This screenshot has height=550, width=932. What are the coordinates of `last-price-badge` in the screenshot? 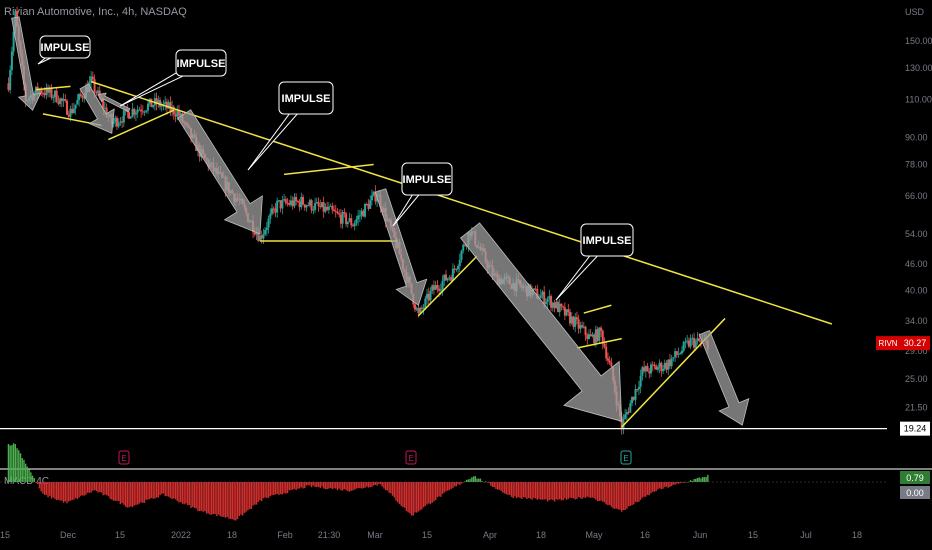 It's located at (915, 343).